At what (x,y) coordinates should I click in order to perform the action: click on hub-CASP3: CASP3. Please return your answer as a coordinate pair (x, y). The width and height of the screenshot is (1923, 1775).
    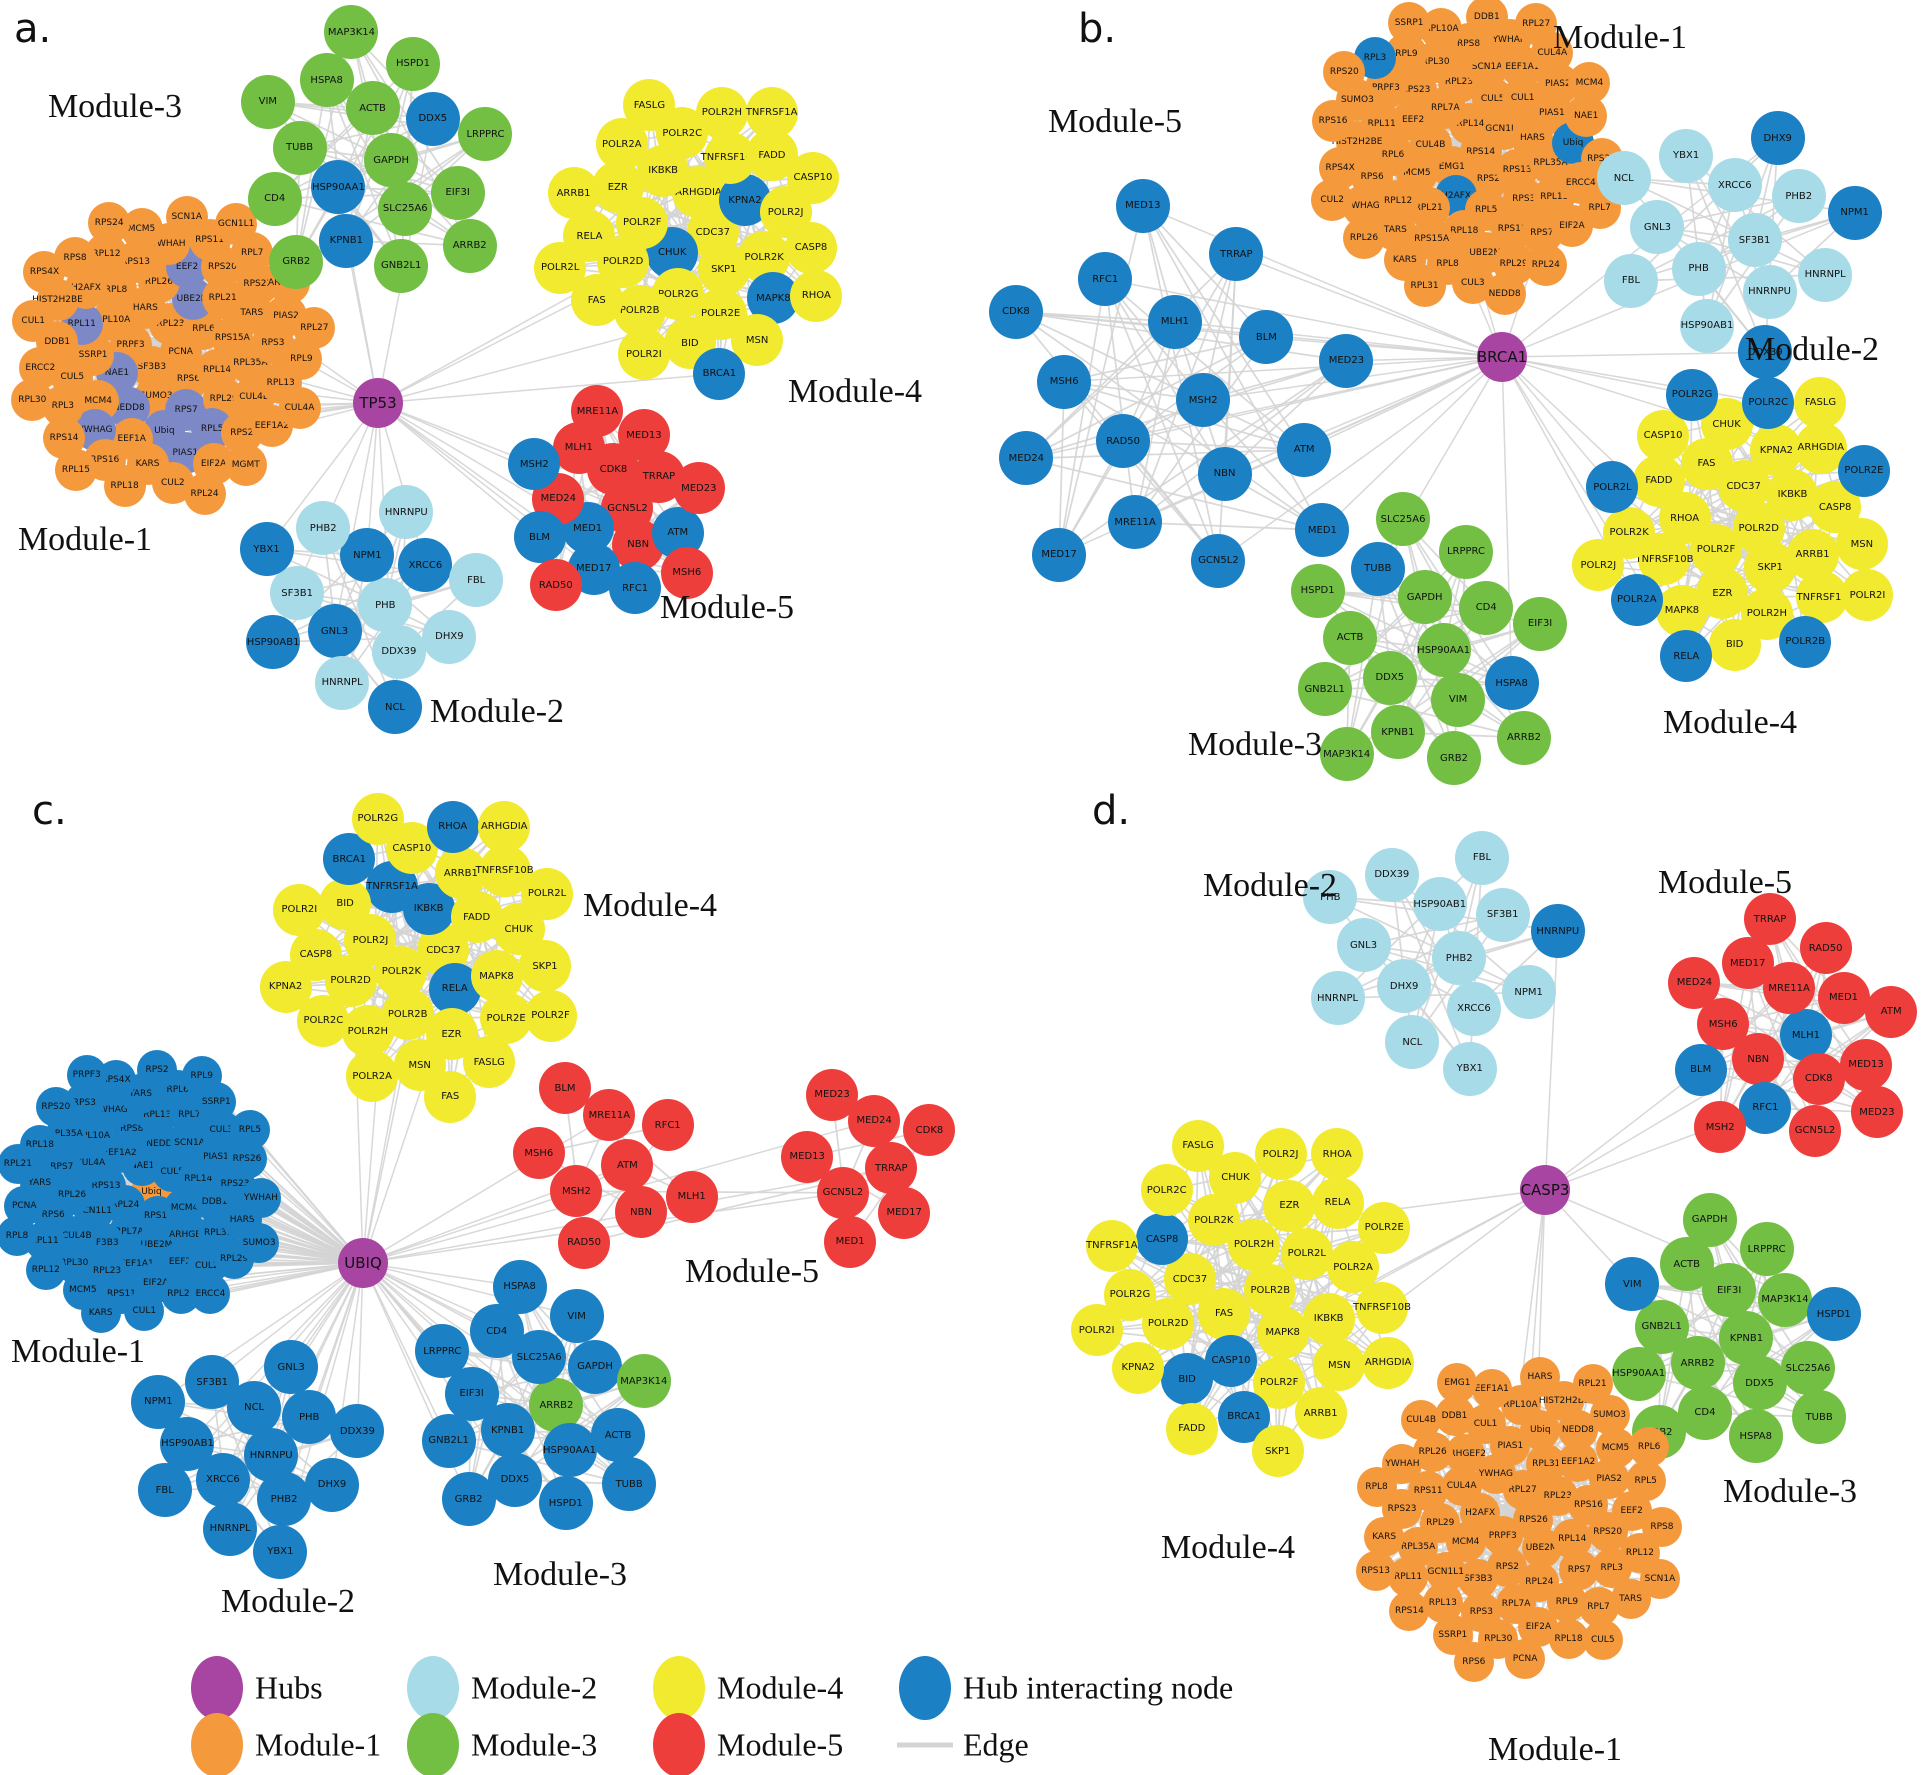
    Looking at the image, I should click on (1545, 1190).